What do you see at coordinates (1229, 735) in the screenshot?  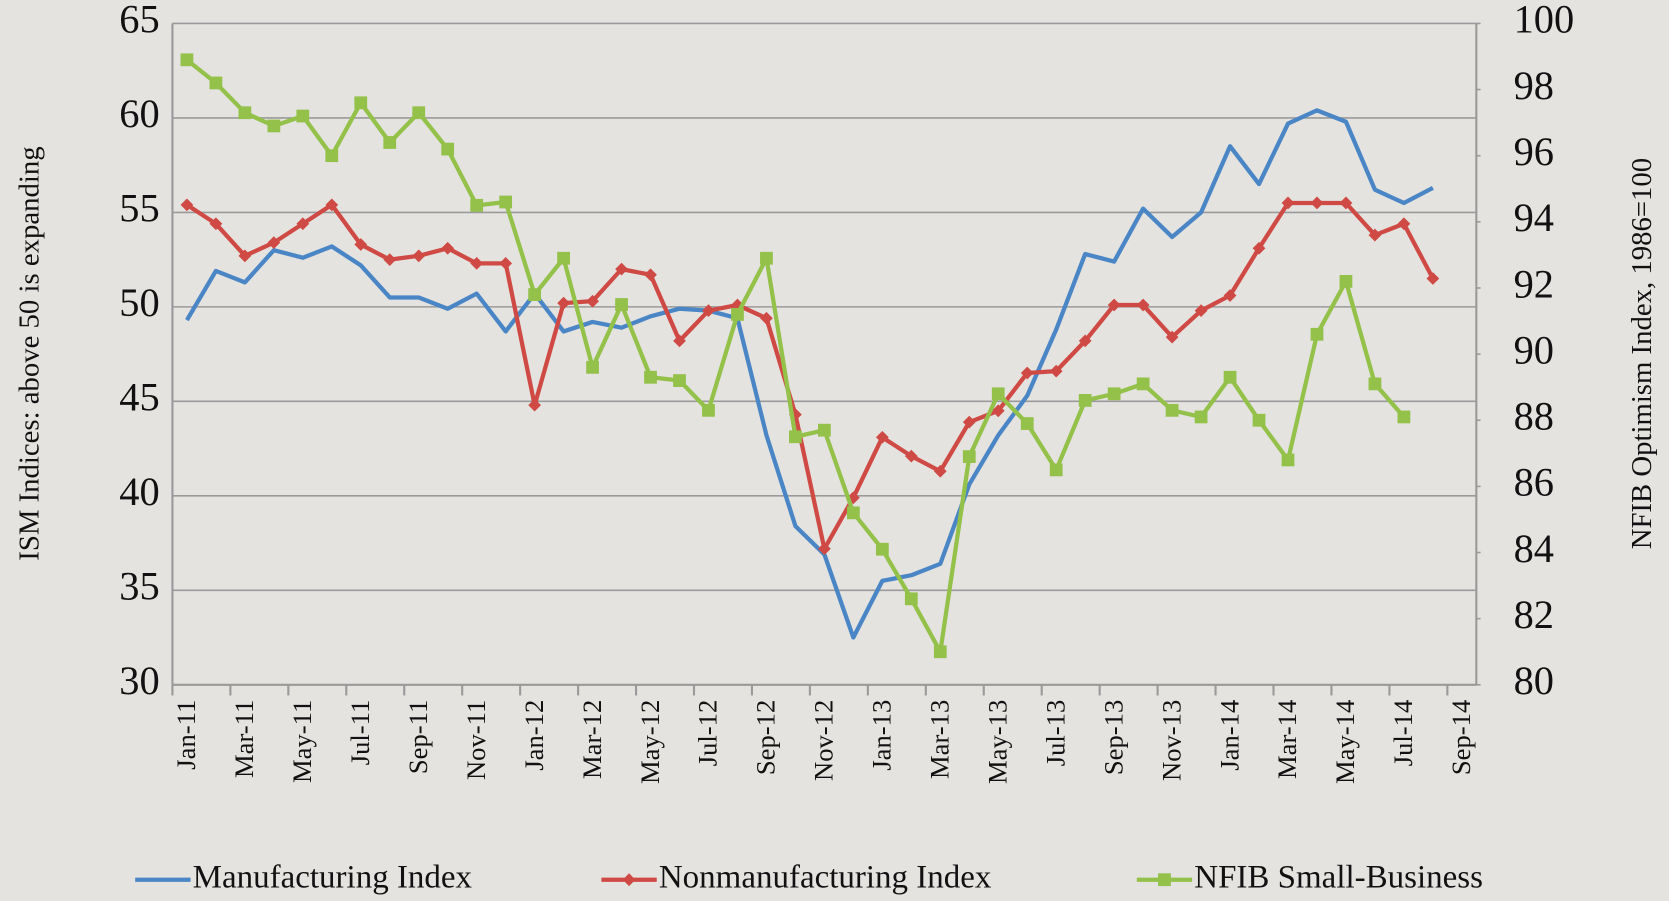 I see `x-tick-label: Jan-14` at bounding box center [1229, 735].